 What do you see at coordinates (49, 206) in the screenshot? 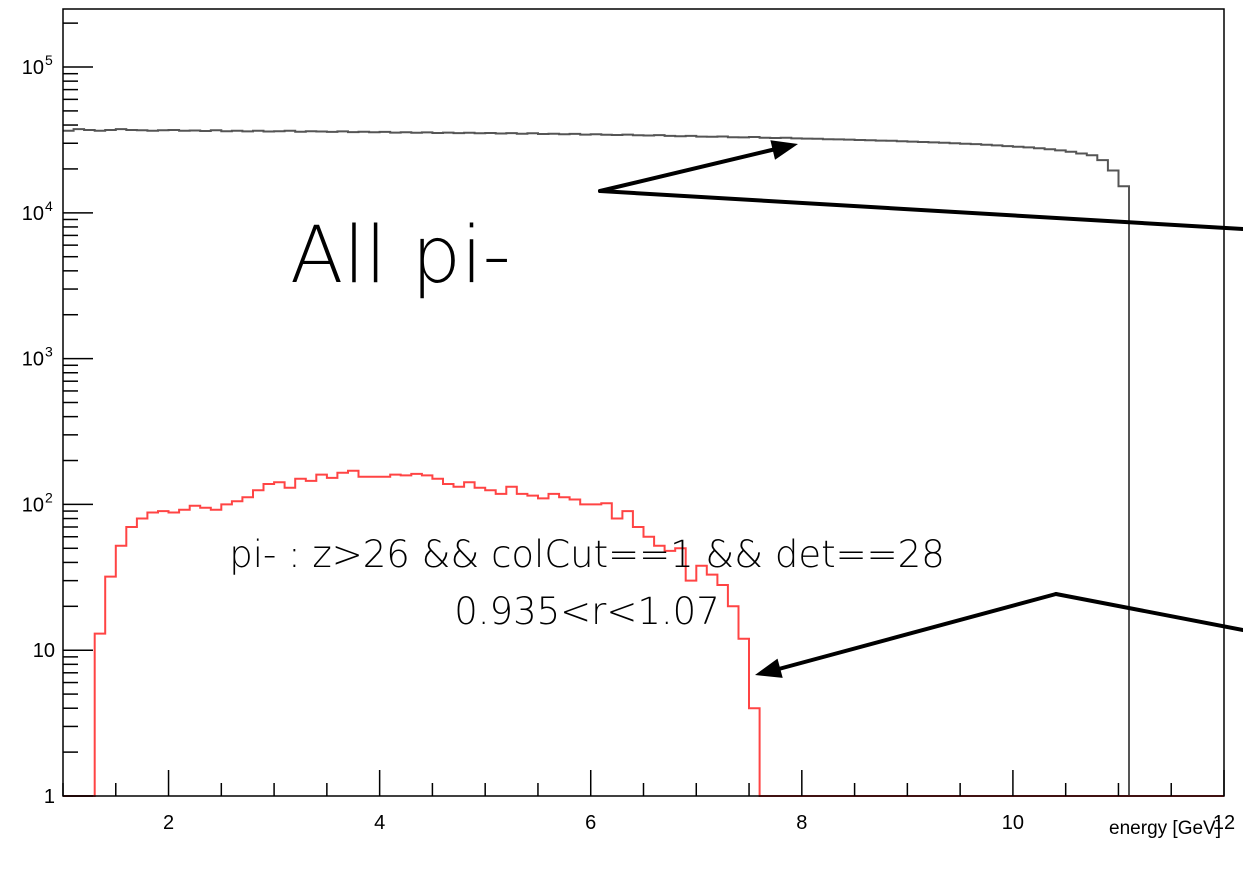
I see `y-tick-exponent: 4` at bounding box center [49, 206].